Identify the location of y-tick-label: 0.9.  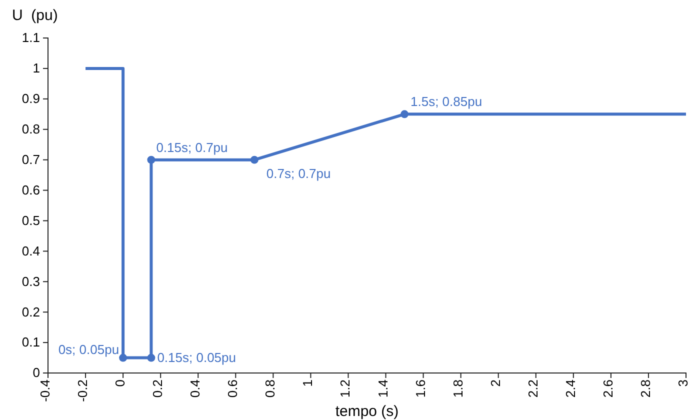
(31, 98).